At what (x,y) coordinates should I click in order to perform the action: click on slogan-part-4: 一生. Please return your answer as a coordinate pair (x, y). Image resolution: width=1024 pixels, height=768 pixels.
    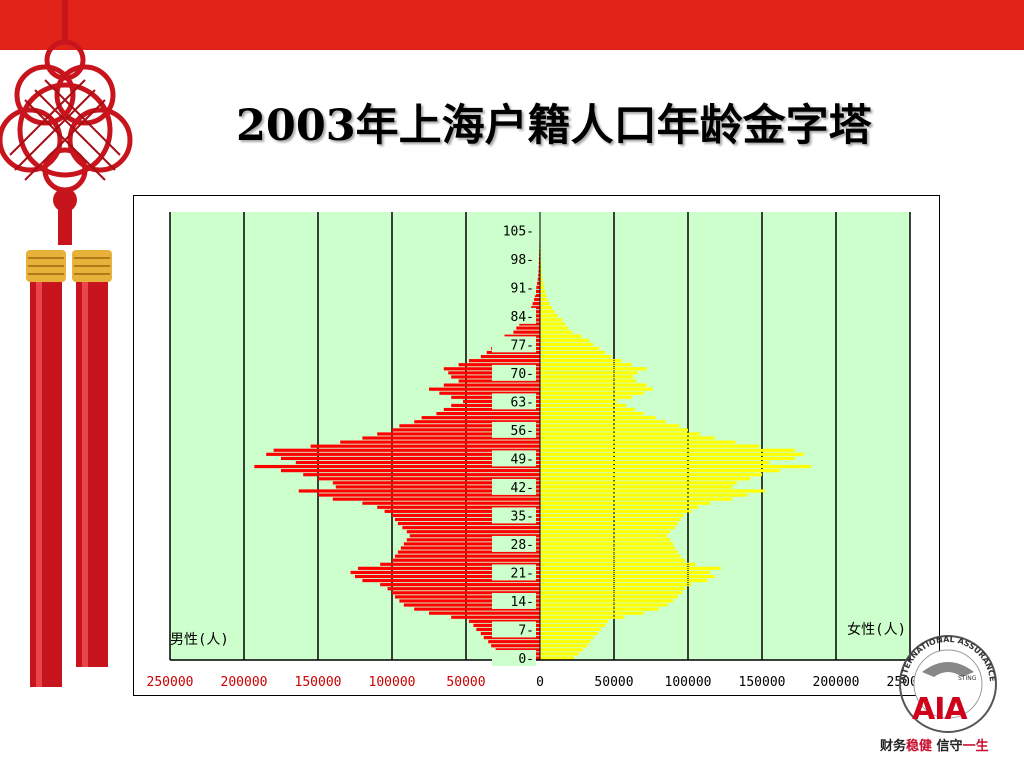
    Looking at the image, I should click on (975, 746).